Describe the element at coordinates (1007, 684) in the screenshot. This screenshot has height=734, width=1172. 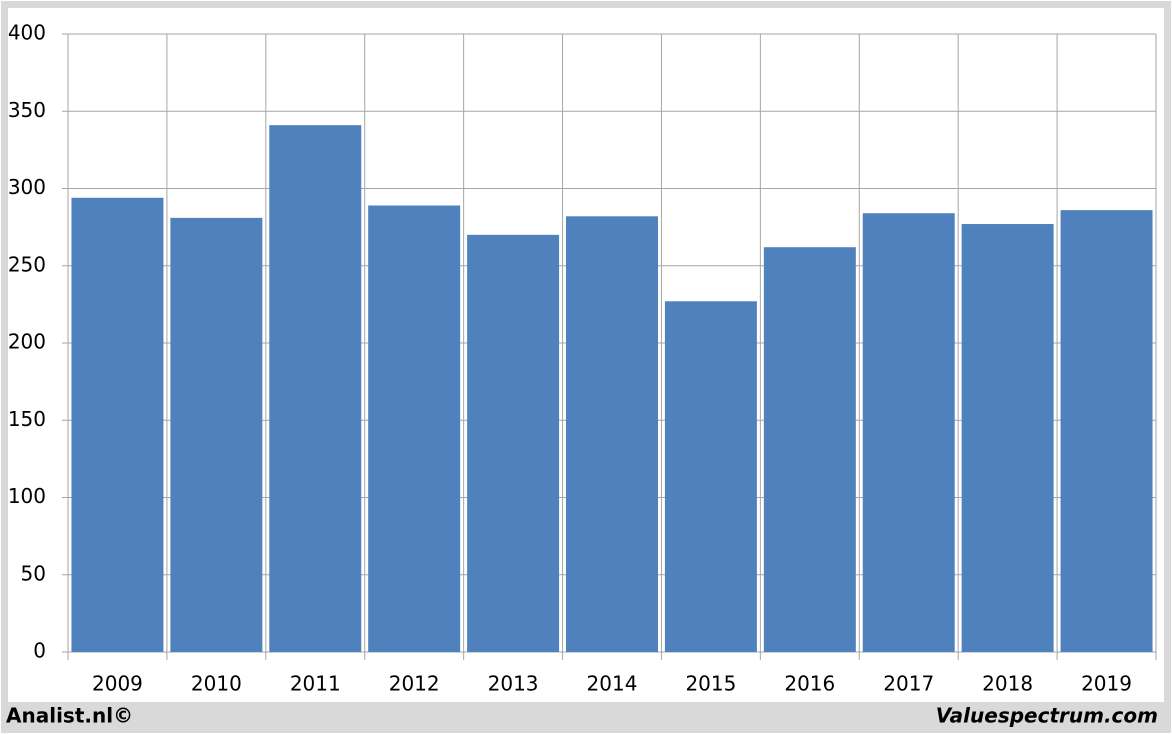
I see `x-tick-label: 2018` at that location.